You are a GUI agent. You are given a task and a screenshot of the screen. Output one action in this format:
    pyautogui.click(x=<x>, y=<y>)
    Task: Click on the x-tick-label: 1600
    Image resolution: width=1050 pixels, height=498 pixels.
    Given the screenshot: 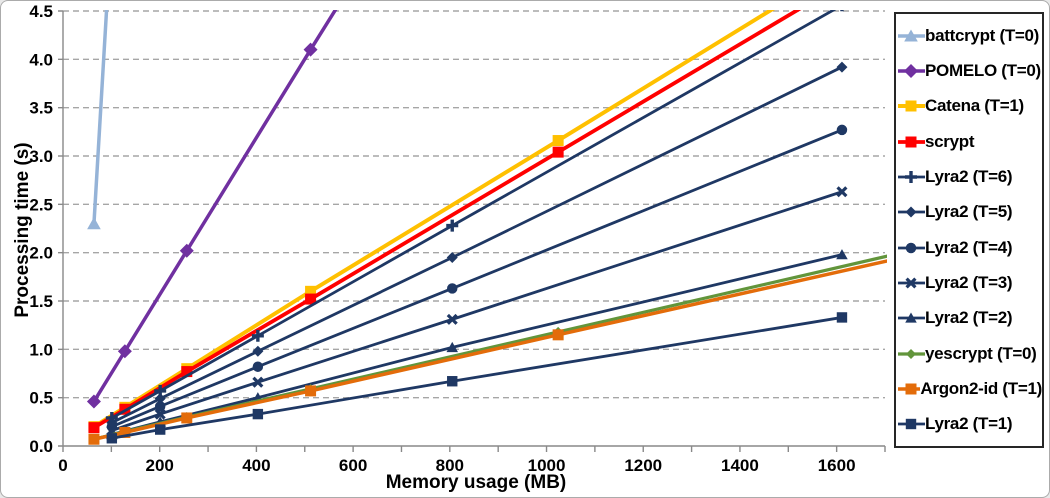 What is the action you would take?
    pyautogui.click(x=837, y=465)
    